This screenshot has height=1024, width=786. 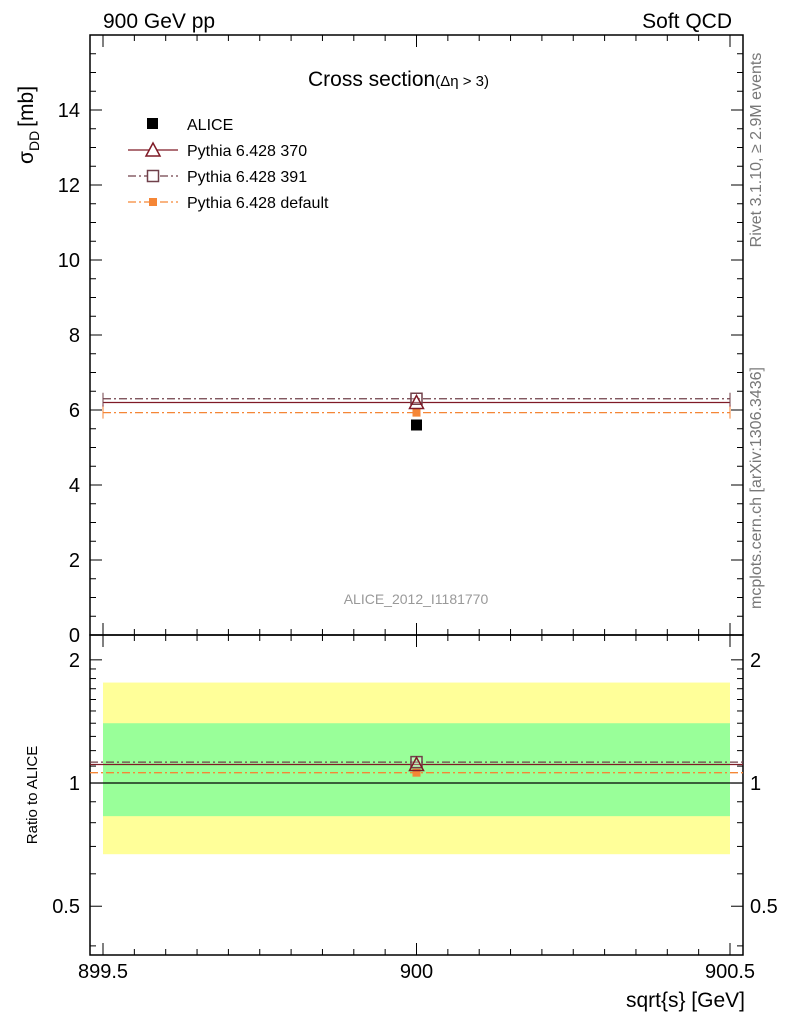 What do you see at coordinates (756, 488) in the screenshot?
I see `mcplots-info: mcplots.cern.ch [arXiv:1306.3436]` at bounding box center [756, 488].